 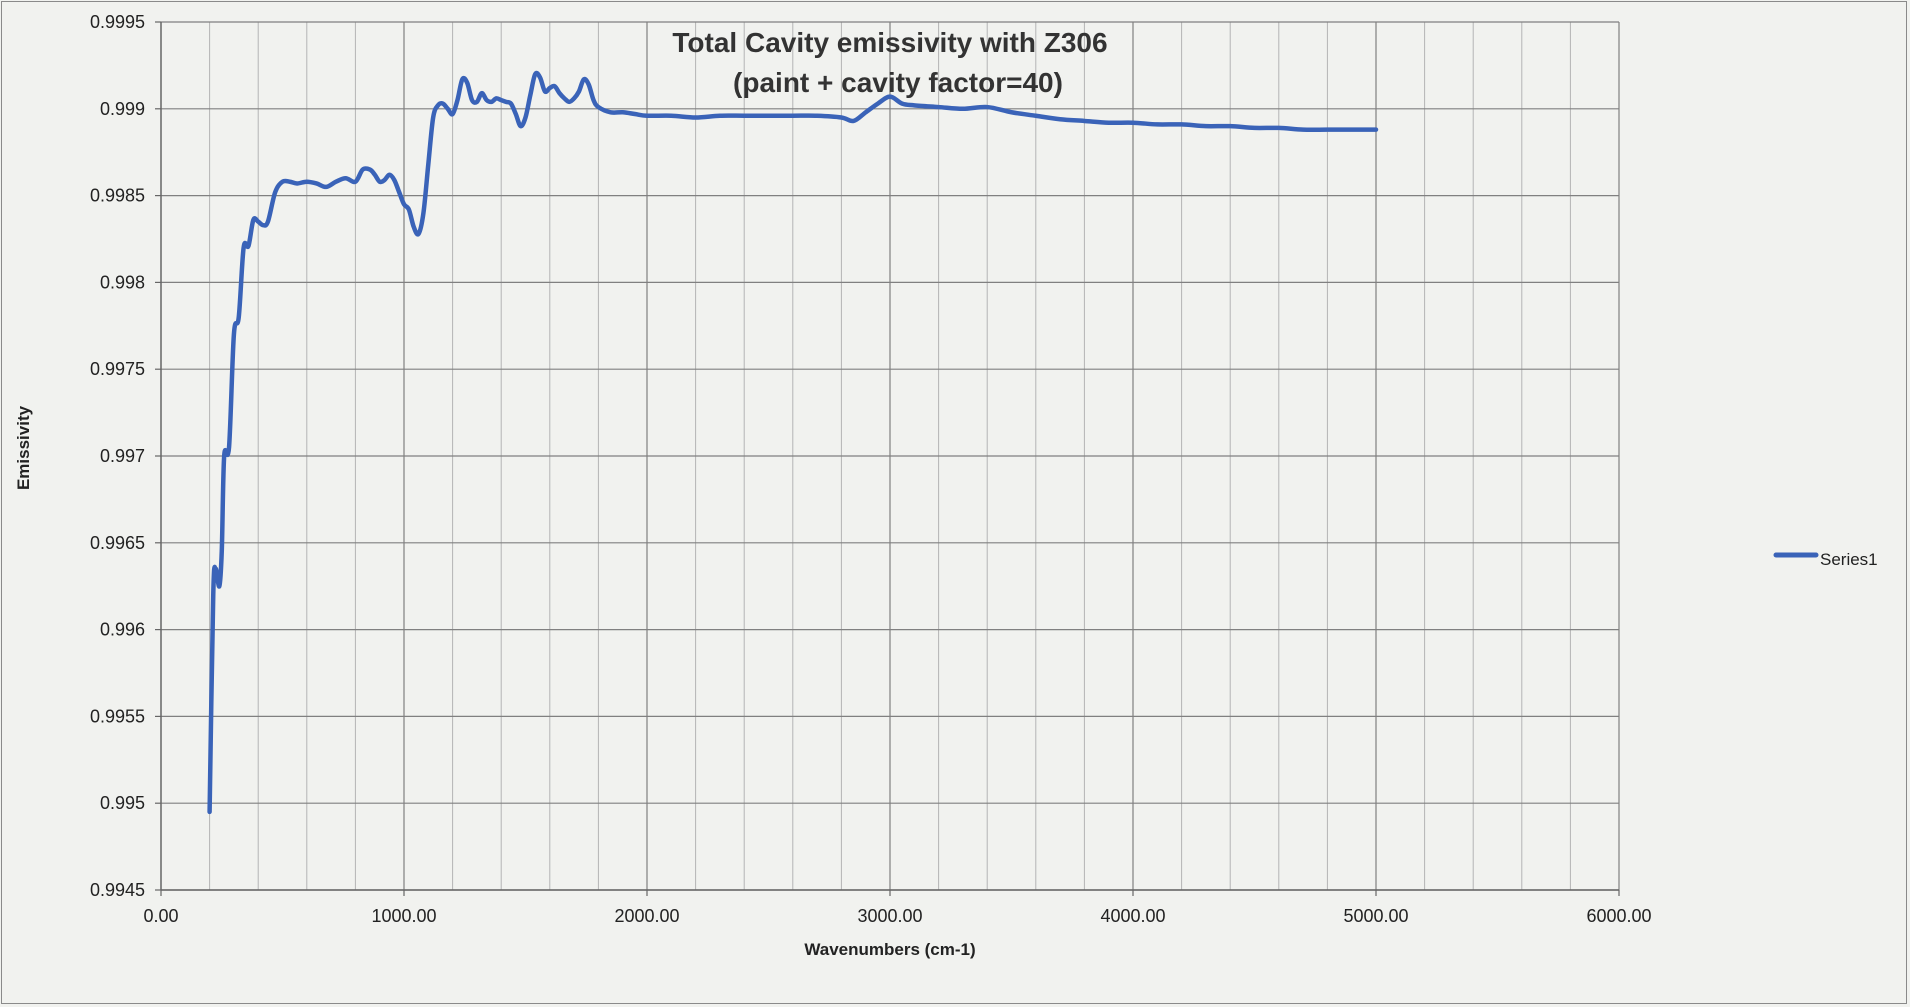 I want to click on x-tick-label: 2000.00, so click(x=646, y=916).